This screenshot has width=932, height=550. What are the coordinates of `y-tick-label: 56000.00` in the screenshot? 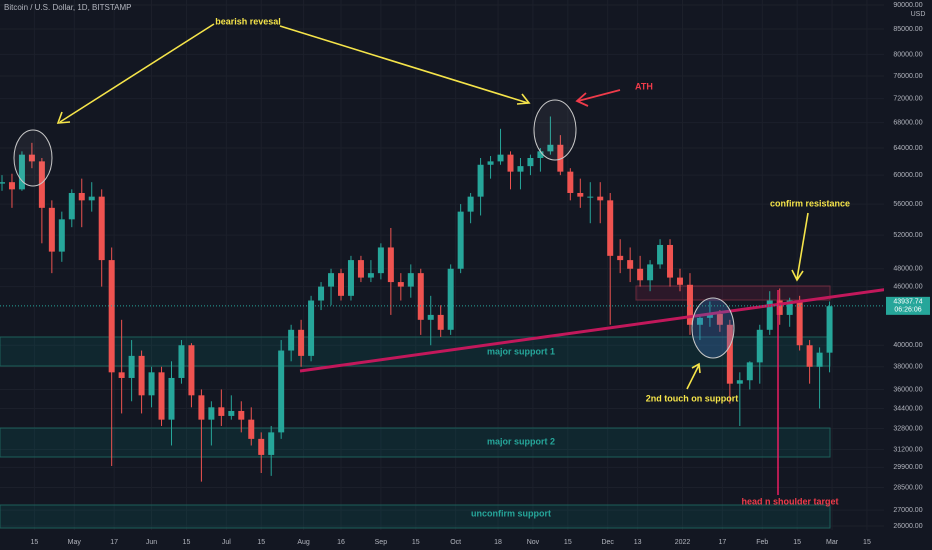 It's located at (907, 204).